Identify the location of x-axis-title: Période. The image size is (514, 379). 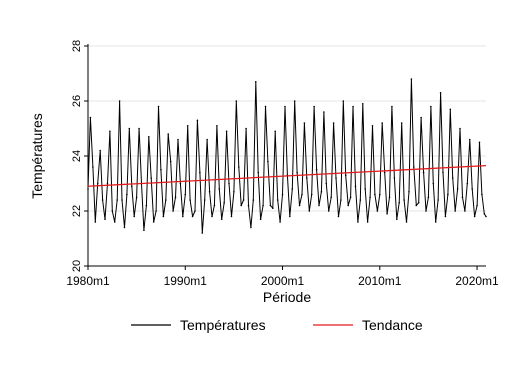
(287, 297).